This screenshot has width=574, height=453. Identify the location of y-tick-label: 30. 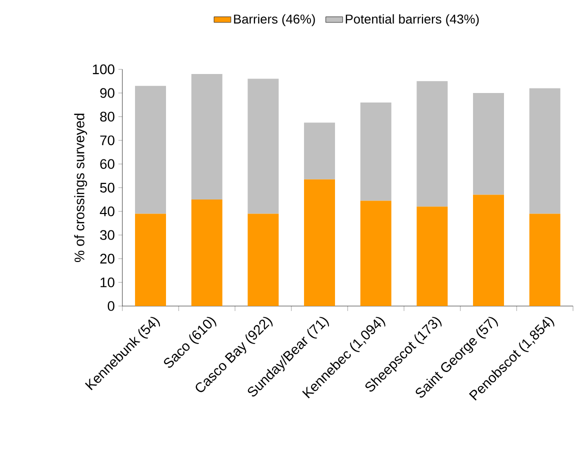
(107, 235).